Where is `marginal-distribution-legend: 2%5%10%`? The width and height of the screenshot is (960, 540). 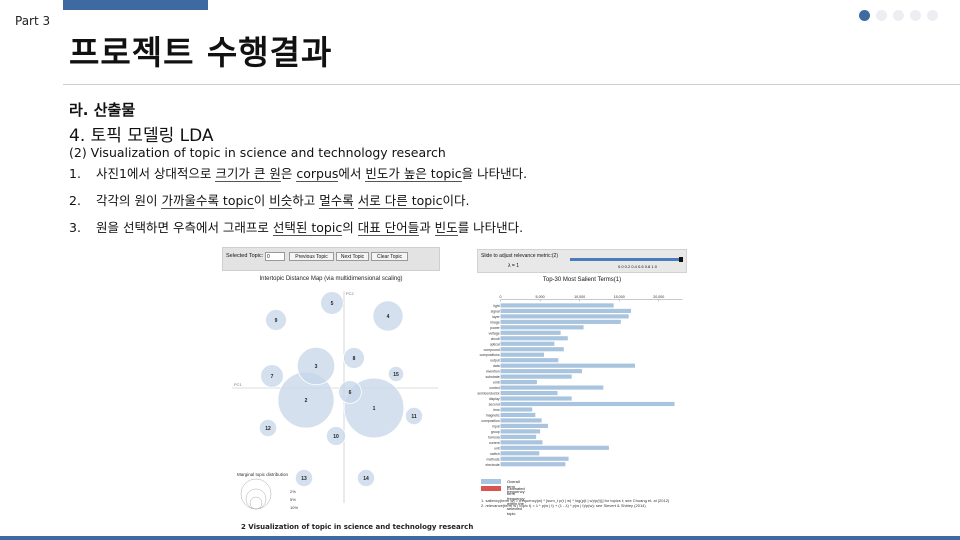
marginal-distribution-legend: 2%5%10% is located at coordinates (277, 495).